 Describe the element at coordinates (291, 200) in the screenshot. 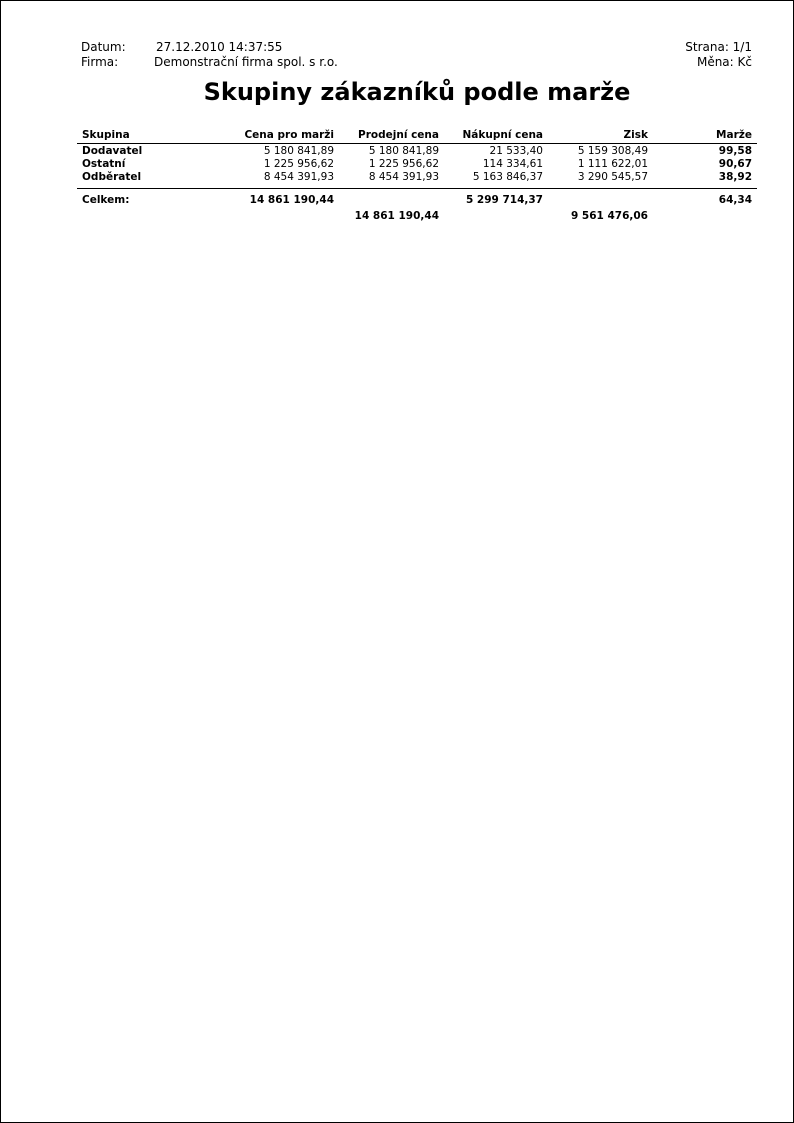

I see `total-cena-pro-marzi: 14 861 190,44` at that location.